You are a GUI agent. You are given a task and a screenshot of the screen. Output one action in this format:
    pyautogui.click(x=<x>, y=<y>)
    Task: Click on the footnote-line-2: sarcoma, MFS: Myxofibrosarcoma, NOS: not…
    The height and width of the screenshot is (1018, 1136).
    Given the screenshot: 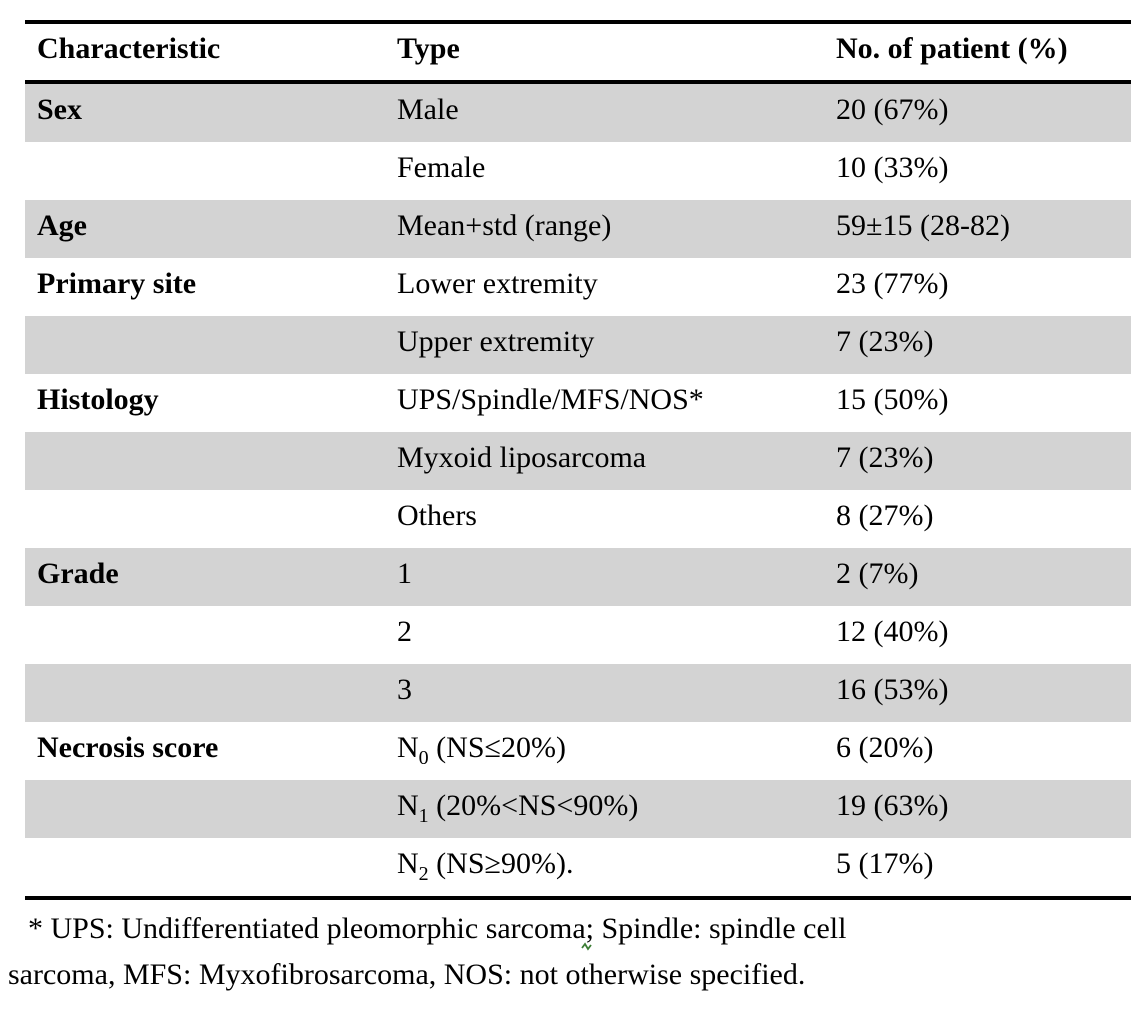 What is the action you would take?
    pyautogui.click(x=407, y=974)
    